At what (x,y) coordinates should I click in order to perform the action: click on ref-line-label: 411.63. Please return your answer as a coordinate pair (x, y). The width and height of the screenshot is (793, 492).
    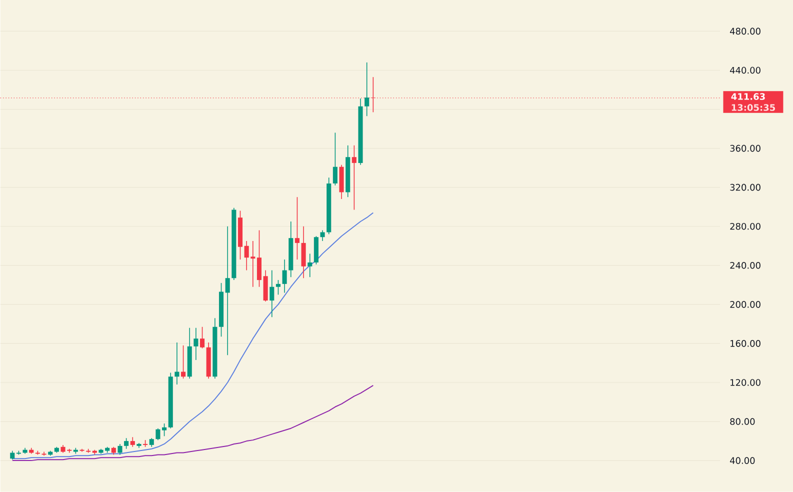
    Looking at the image, I should click on (748, 96).